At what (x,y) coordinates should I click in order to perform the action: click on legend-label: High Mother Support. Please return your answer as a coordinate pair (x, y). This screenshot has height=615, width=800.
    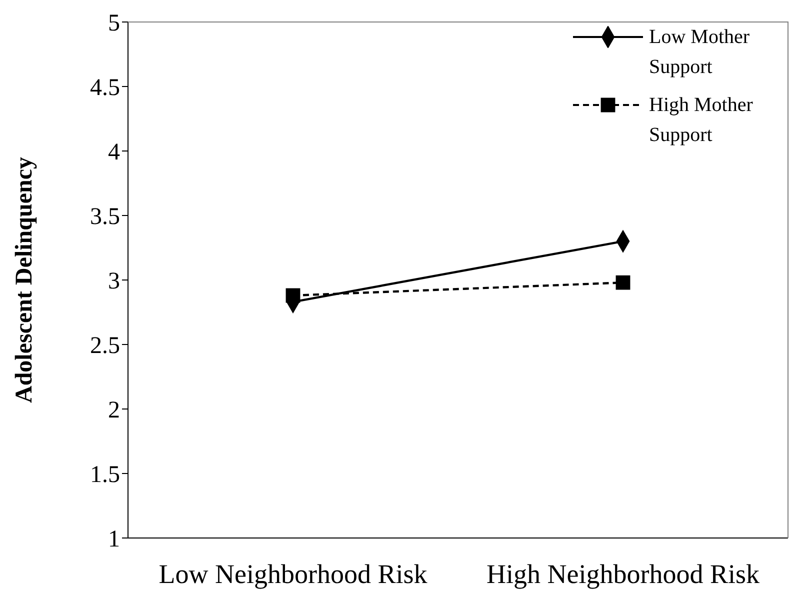
    Looking at the image, I should click on (701, 120).